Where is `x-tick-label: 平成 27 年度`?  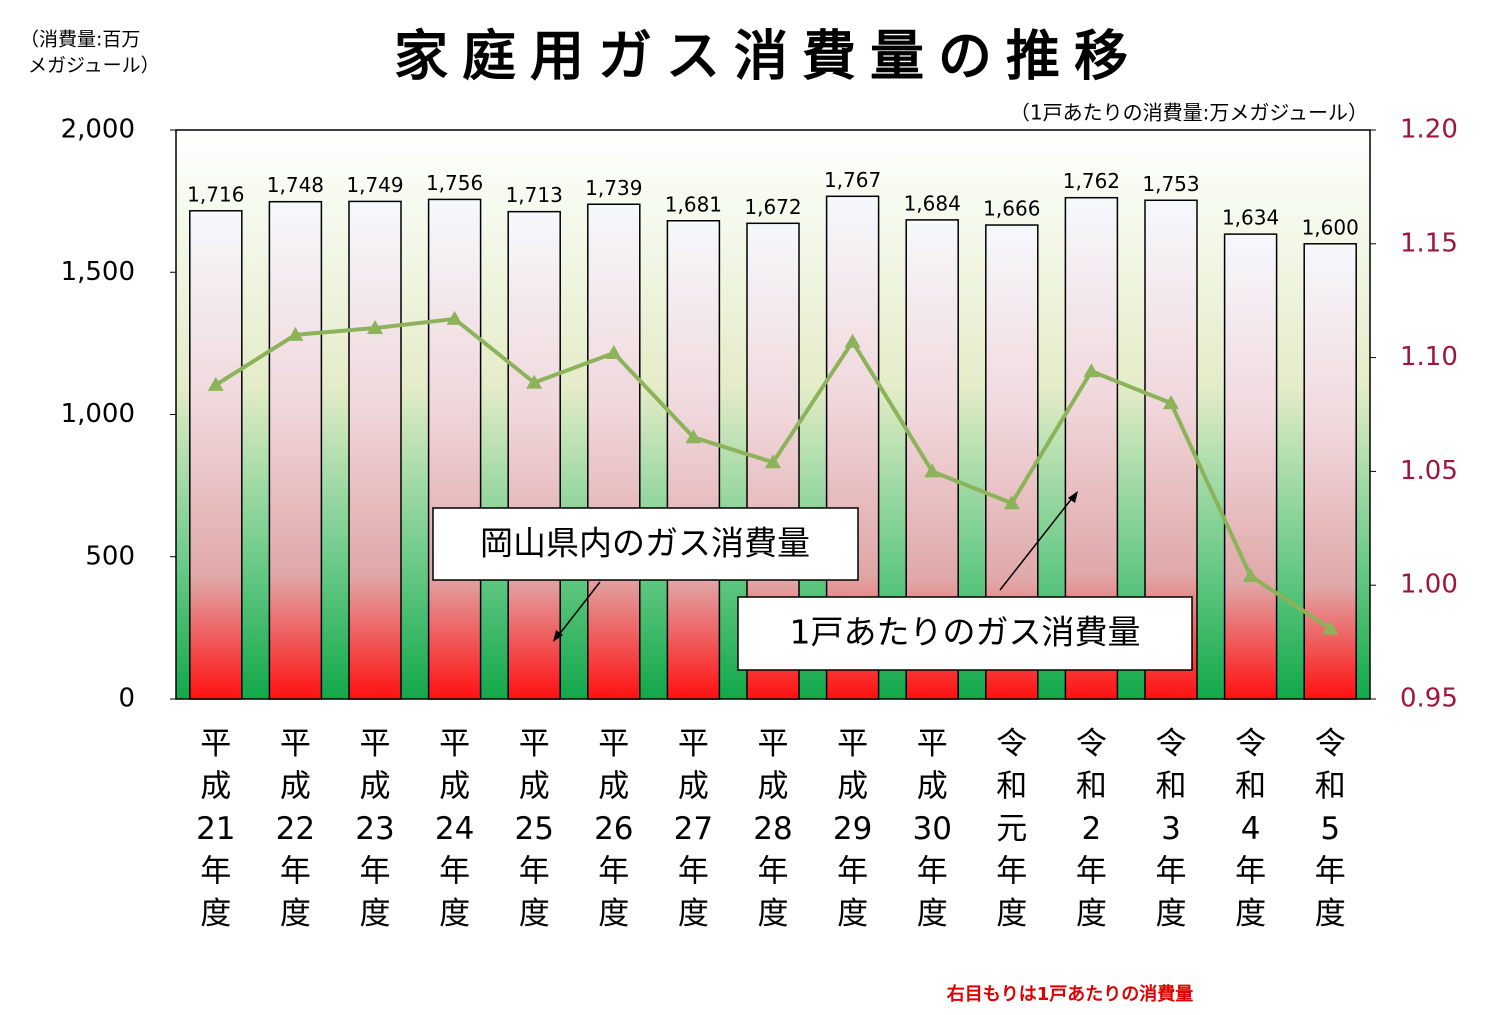
x-tick-label: 平成 27 年度 is located at coordinates (693, 829).